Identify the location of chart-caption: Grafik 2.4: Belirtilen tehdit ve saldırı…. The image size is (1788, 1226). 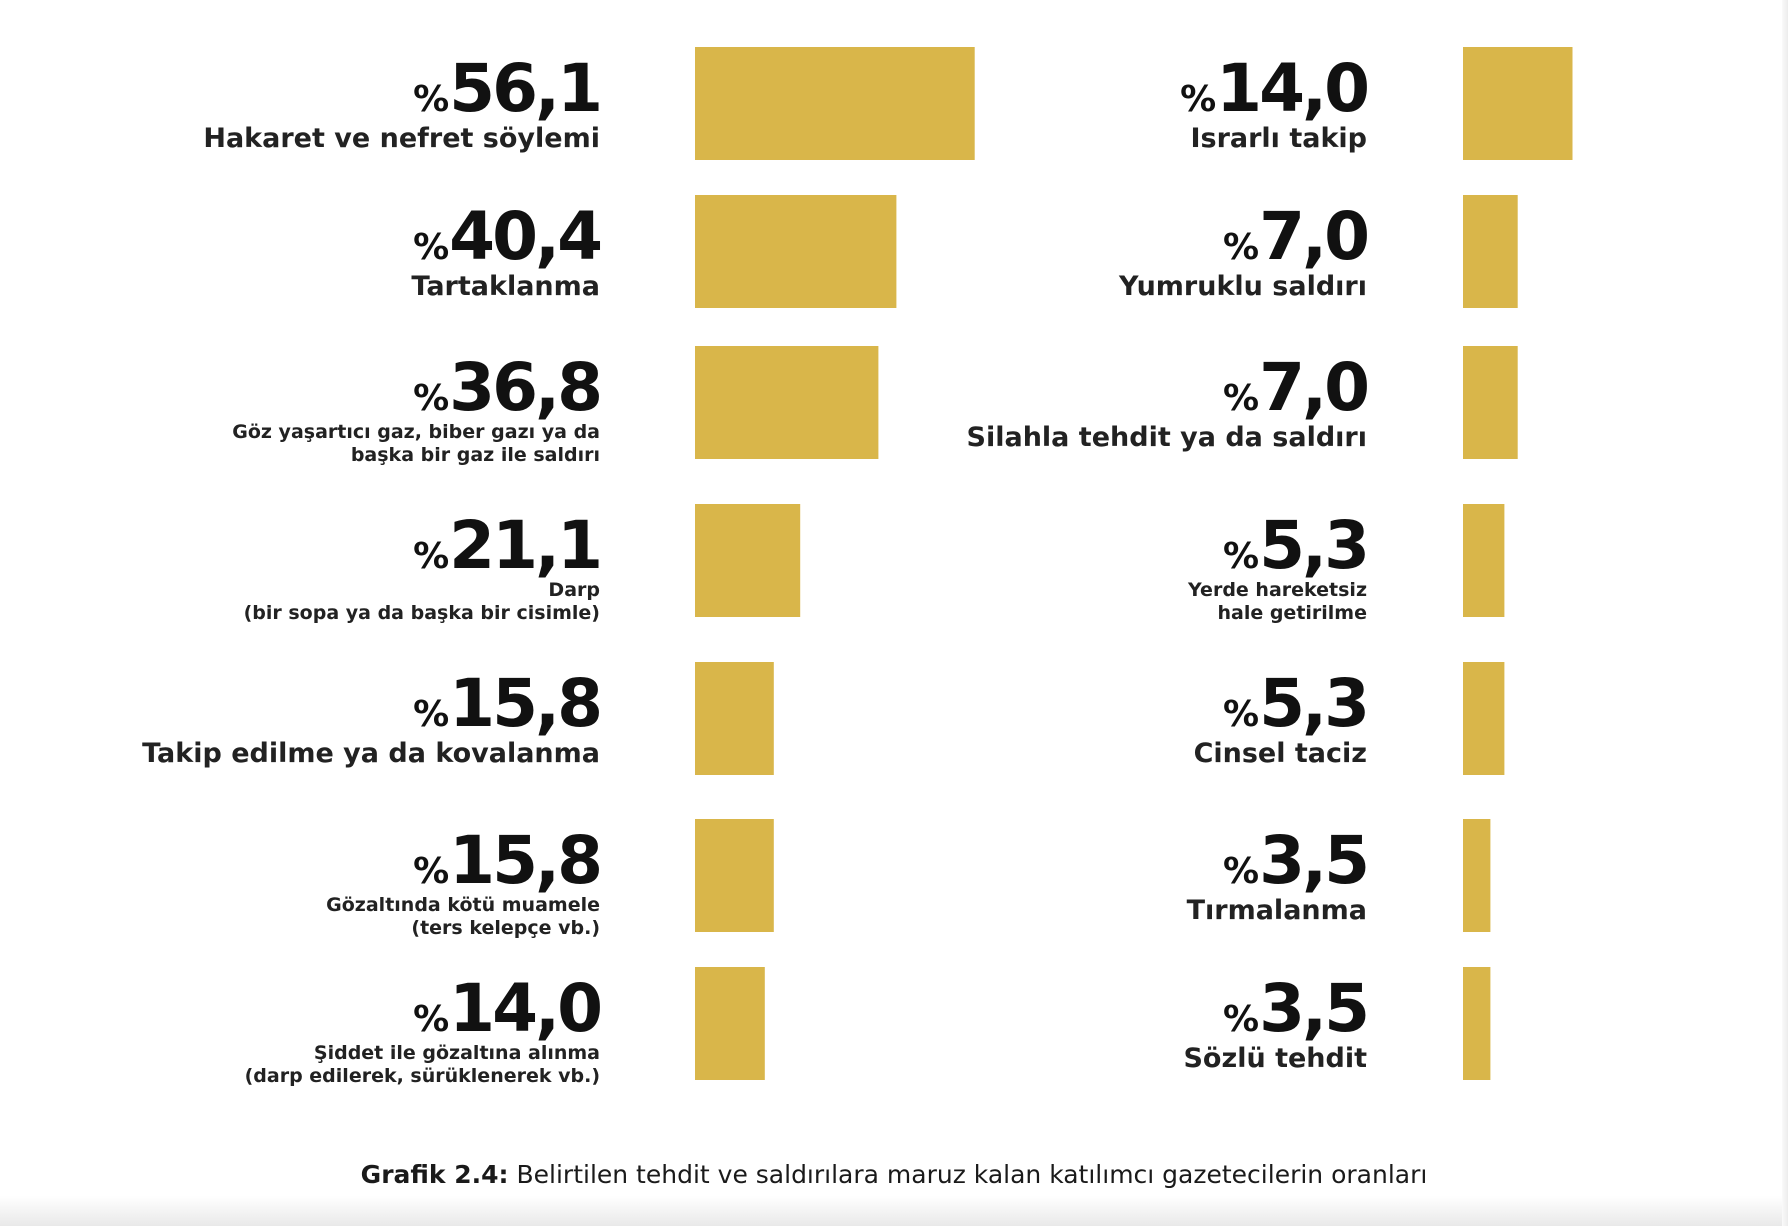
(894, 1174).